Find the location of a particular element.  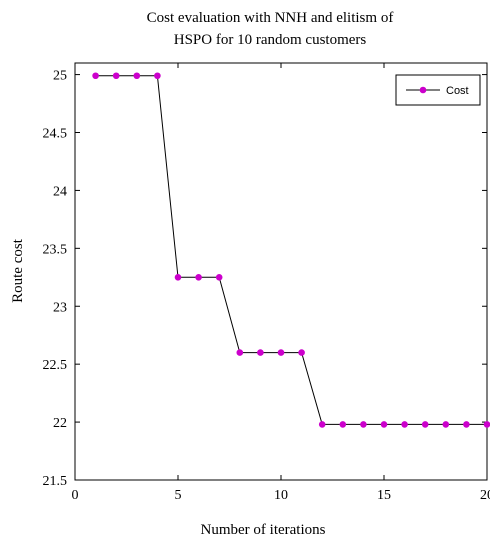

y-tick-label-6: 24.5 is located at coordinates (55, 134).